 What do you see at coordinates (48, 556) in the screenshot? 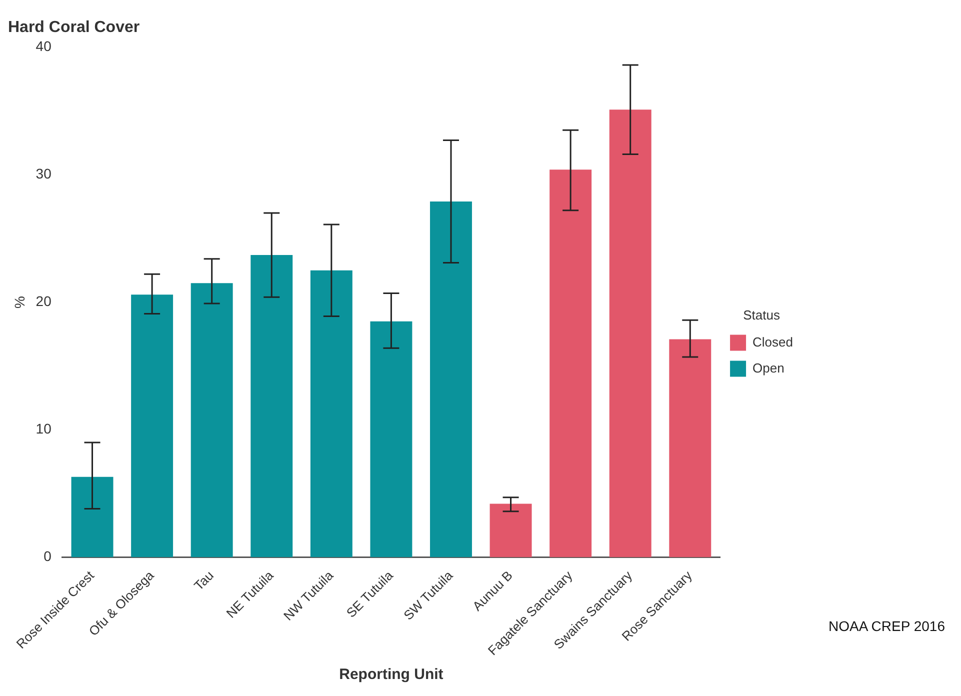
I see `y-tick-label: 0` at bounding box center [48, 556].